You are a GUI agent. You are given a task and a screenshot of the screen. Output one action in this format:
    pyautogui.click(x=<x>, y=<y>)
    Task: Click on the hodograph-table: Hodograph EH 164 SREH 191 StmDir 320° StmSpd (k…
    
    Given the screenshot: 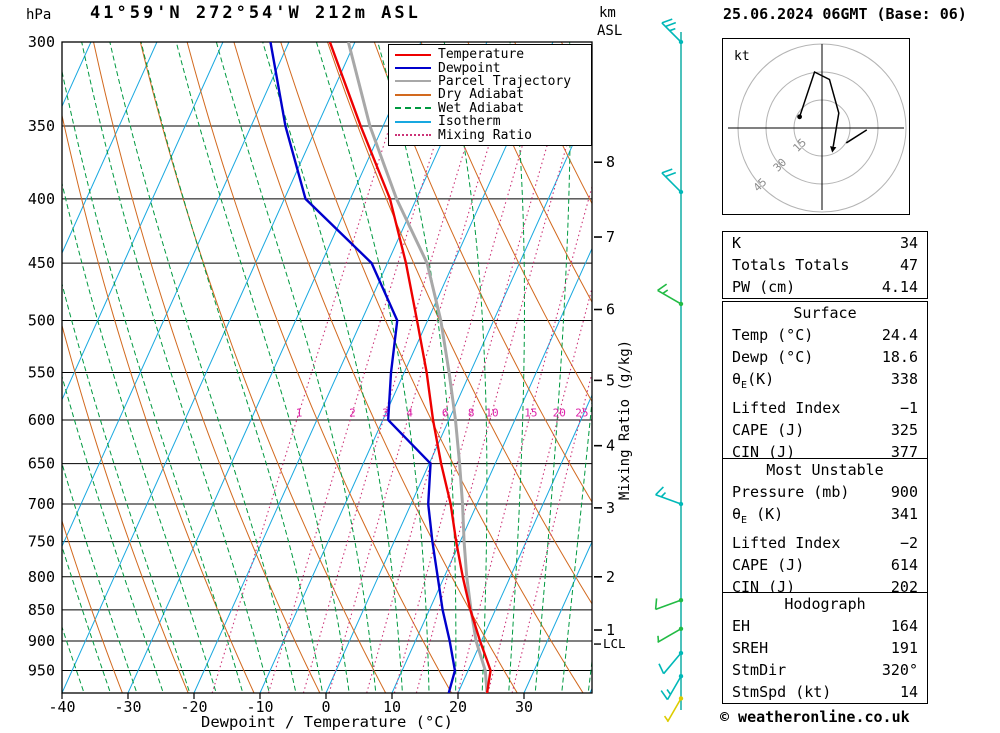 What is the action you would take?
    pyautogui.click(x=825, y=648)
    